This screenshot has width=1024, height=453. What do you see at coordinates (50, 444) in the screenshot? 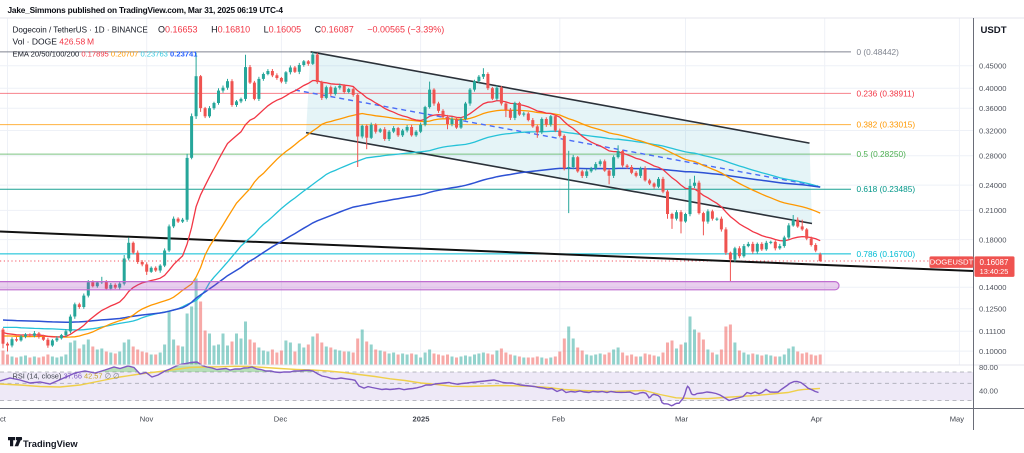
I see `svg-text: TradingView` at bounding box center [50, 444].